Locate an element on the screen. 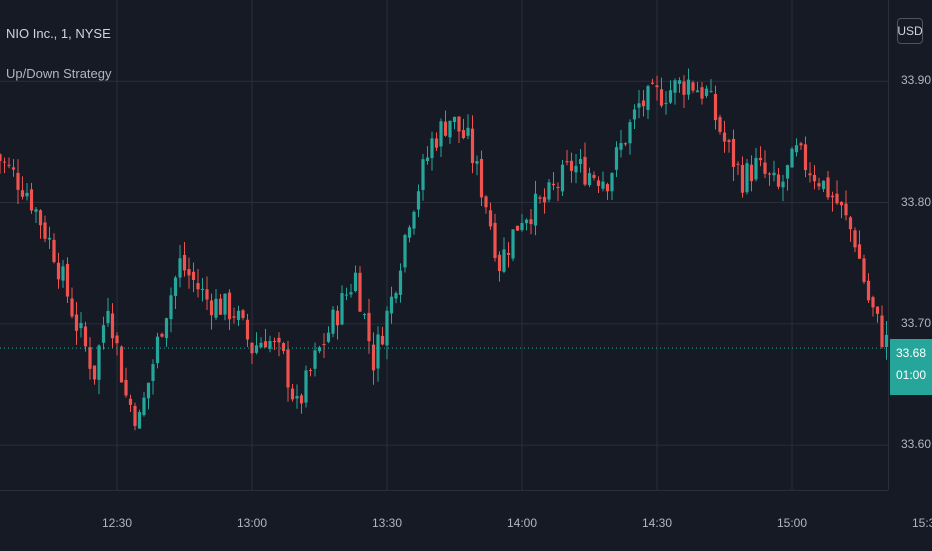 Image resolution: width=932 pixels, height=551 pixels. time-tick-label: 14:00 is located at coordinates (522, 523).